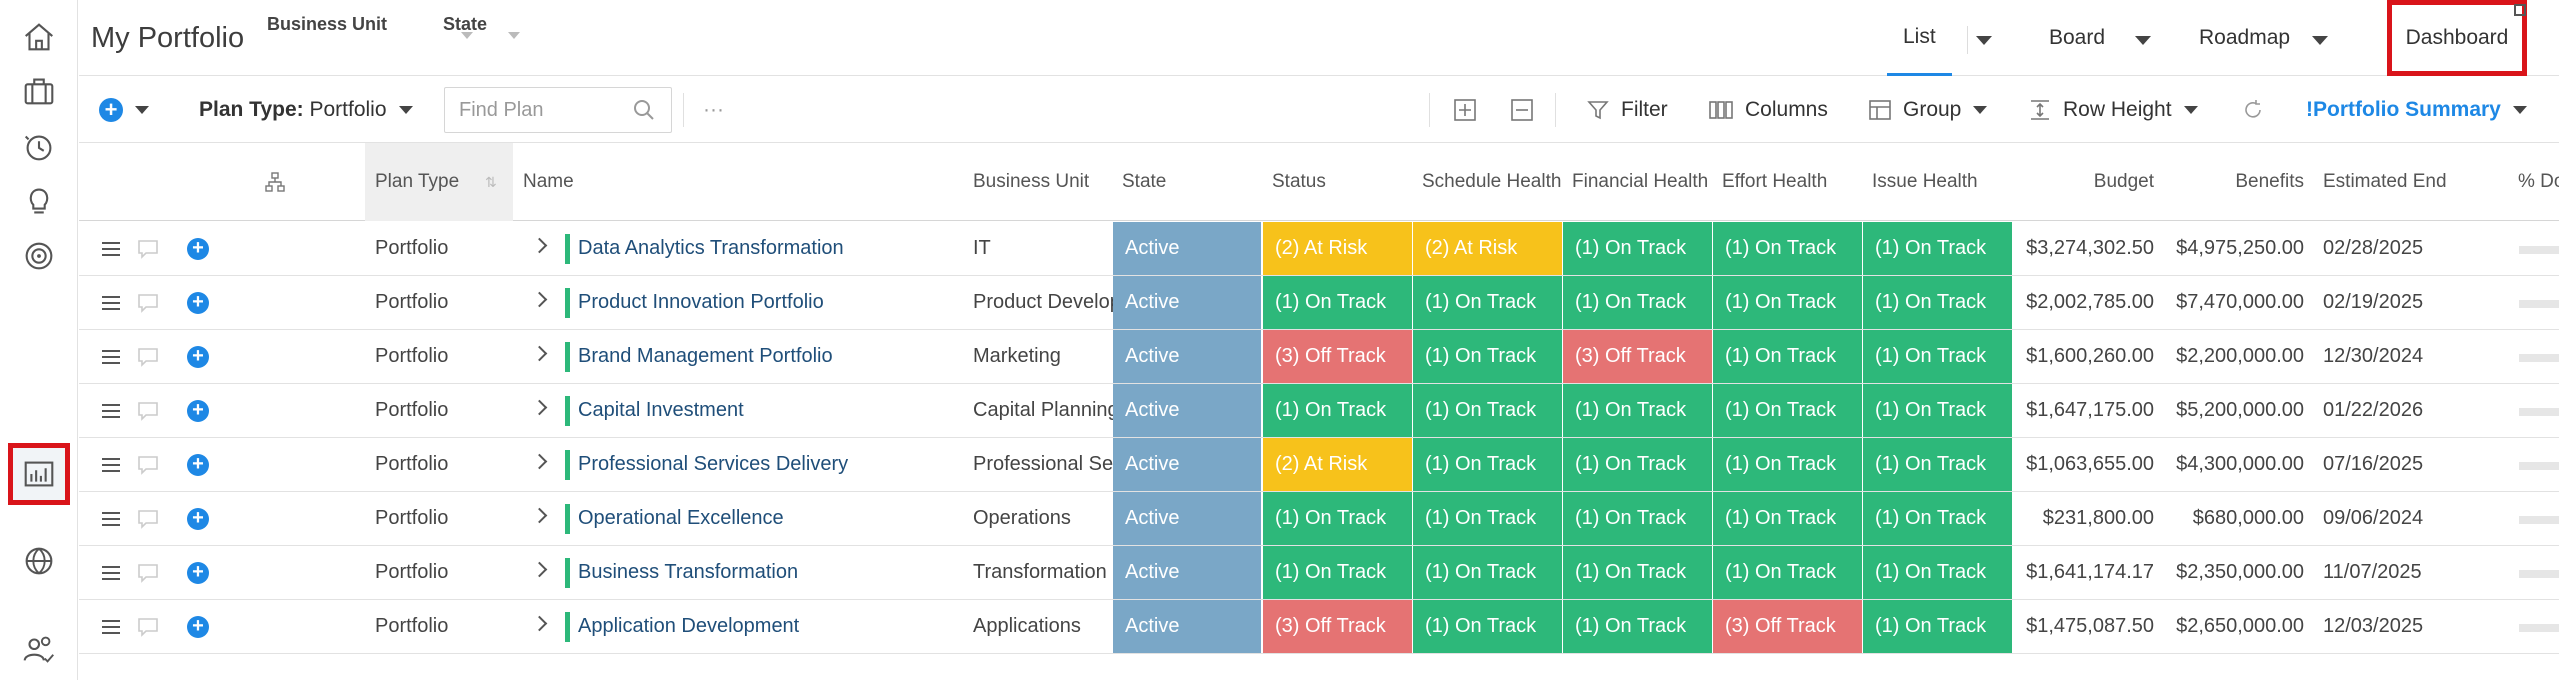 Image resolution: width=2559 pixels, height=680 pixels. What do you see at coordinates (1492, 181) in the screenshot?
I see `col-schedule-health: Schedule Health` at bounding box center [1492, 181].